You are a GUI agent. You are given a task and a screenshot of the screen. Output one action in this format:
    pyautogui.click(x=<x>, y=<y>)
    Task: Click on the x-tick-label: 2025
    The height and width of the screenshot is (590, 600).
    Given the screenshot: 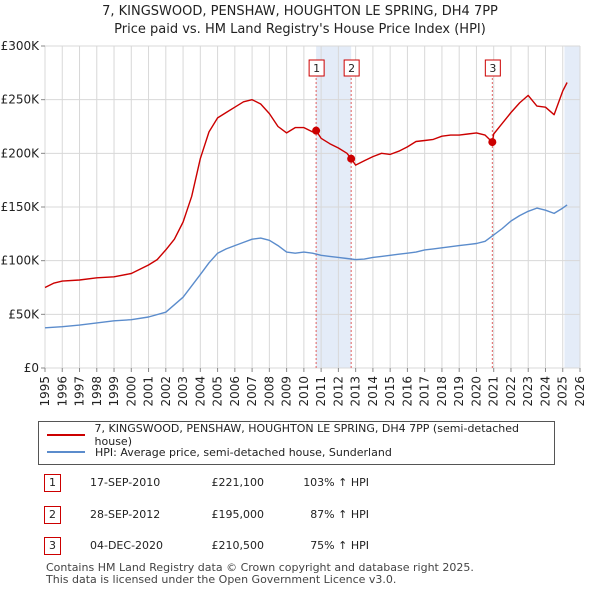 What is the action you would take?
    pyautogui.click(x=563, y=391)
    